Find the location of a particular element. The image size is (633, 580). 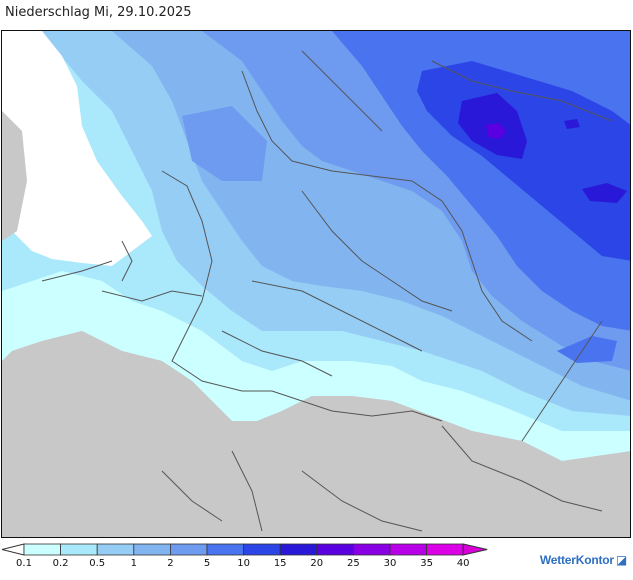

wetterkontor-logo: WetterKontor ◪ is located at coordinates (583, 560).